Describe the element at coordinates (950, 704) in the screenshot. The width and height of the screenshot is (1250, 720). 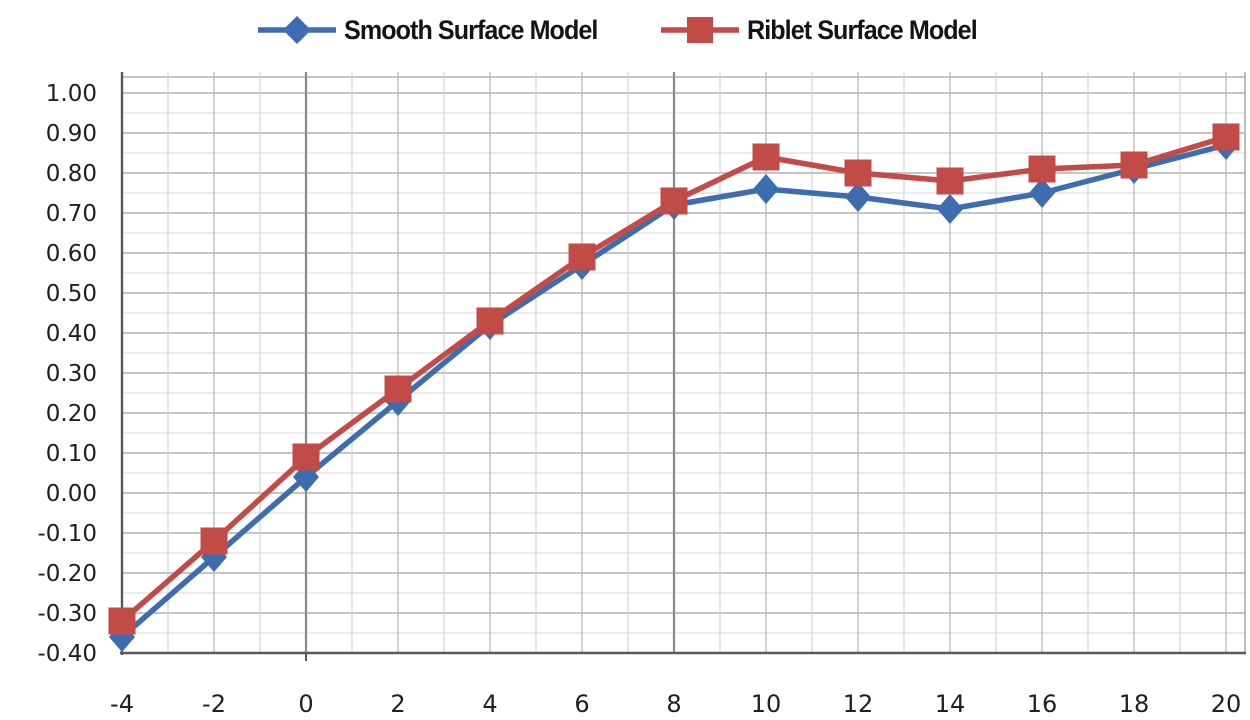
I see `x-tick-label: 14` at that location.